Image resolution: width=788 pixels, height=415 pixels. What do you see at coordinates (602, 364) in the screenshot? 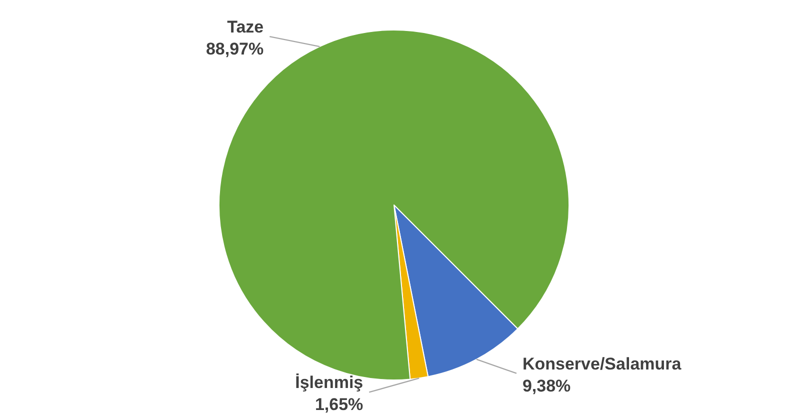
I see `slice-label: Konserve/Salamura` at bounding box center [602, 364].